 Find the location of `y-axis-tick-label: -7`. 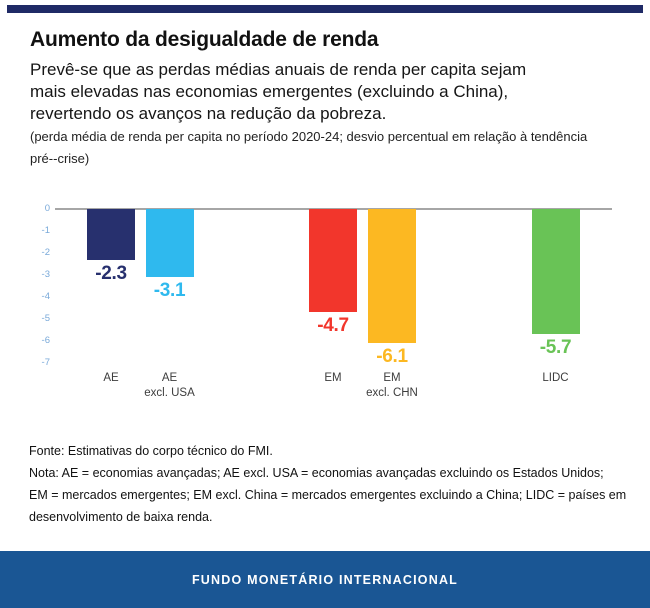

y-axis-tick-label: -7 is located at coordinates (45, 362).